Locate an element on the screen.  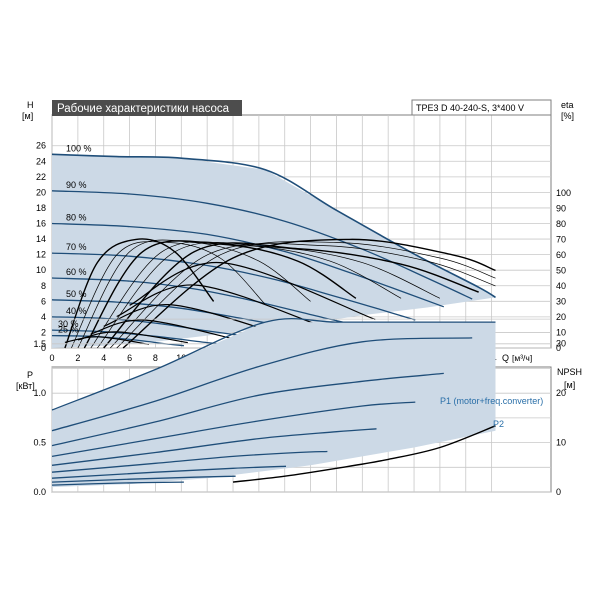
head-tick-label: 2 is located at coordinates (43, 332).